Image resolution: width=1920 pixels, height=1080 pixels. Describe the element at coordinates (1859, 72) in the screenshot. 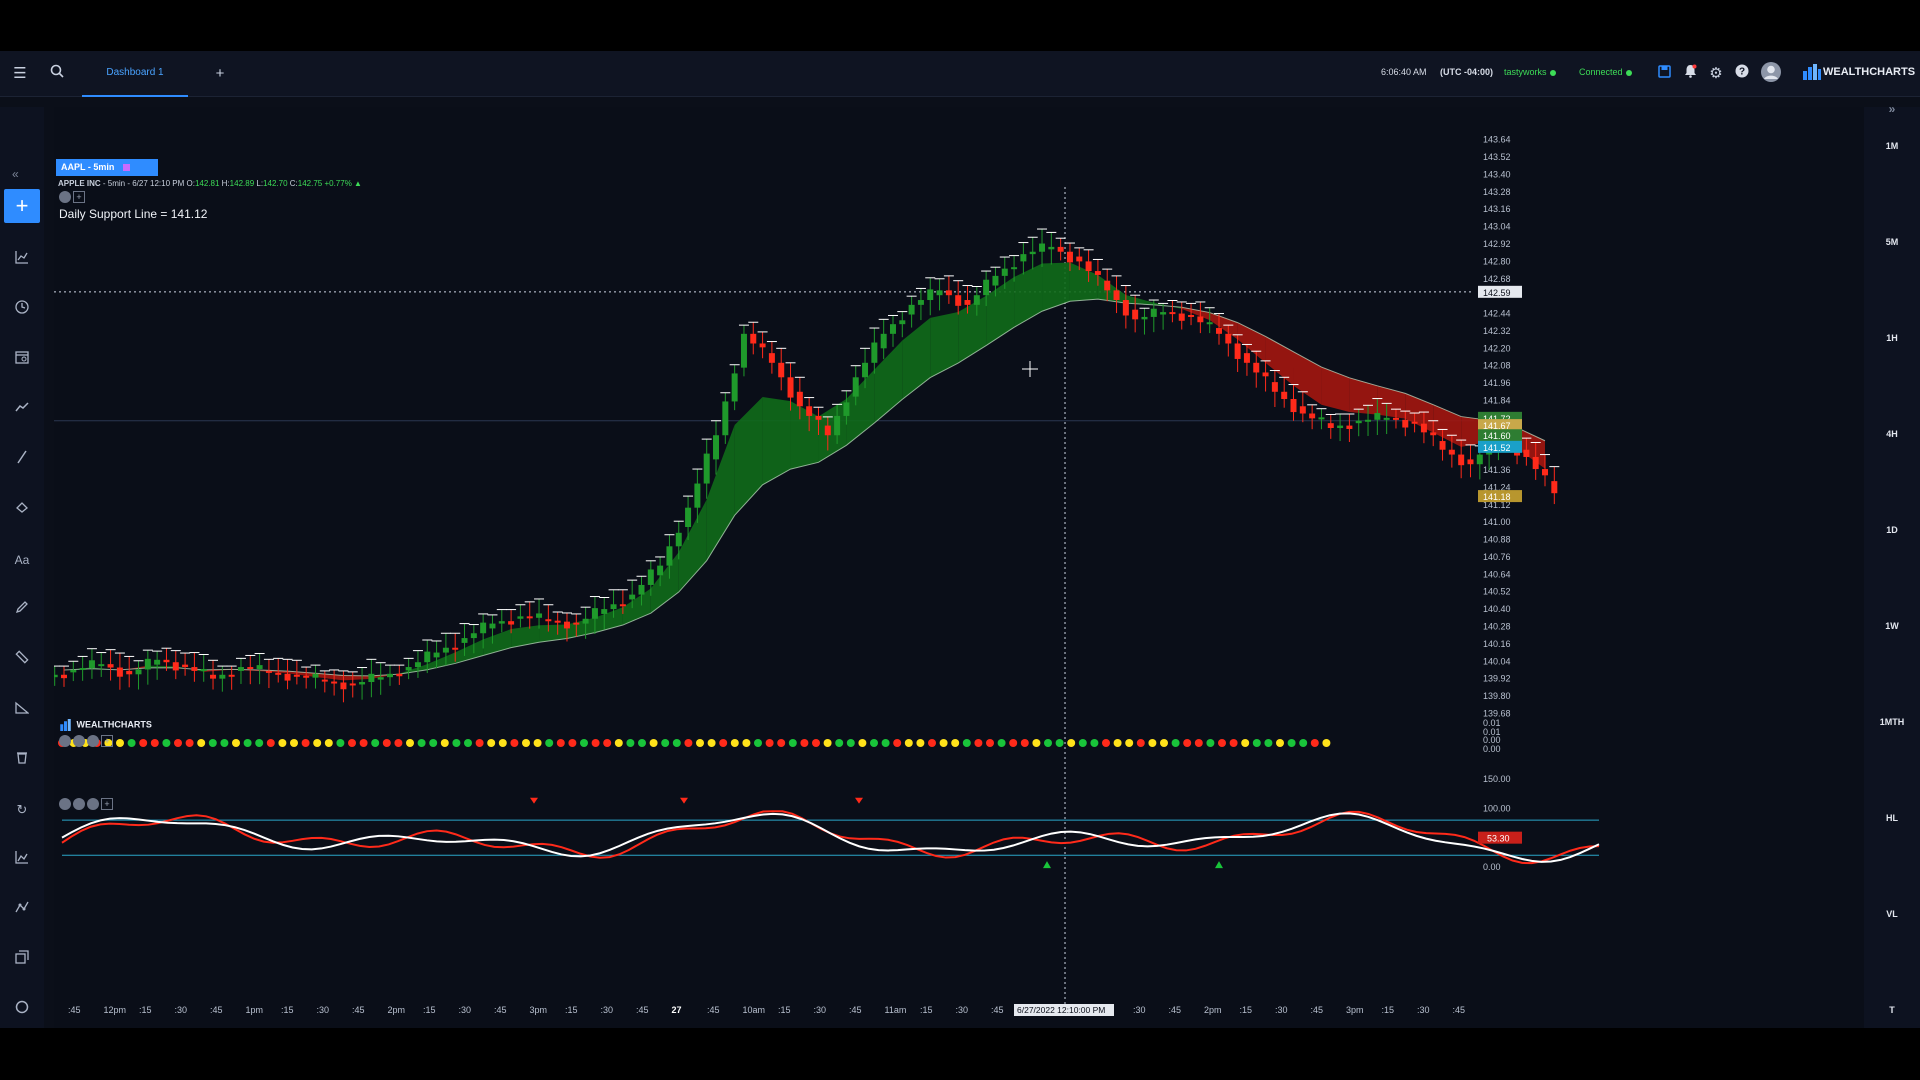

I see `brand-logo: WEALTHCHARTS` at that location.